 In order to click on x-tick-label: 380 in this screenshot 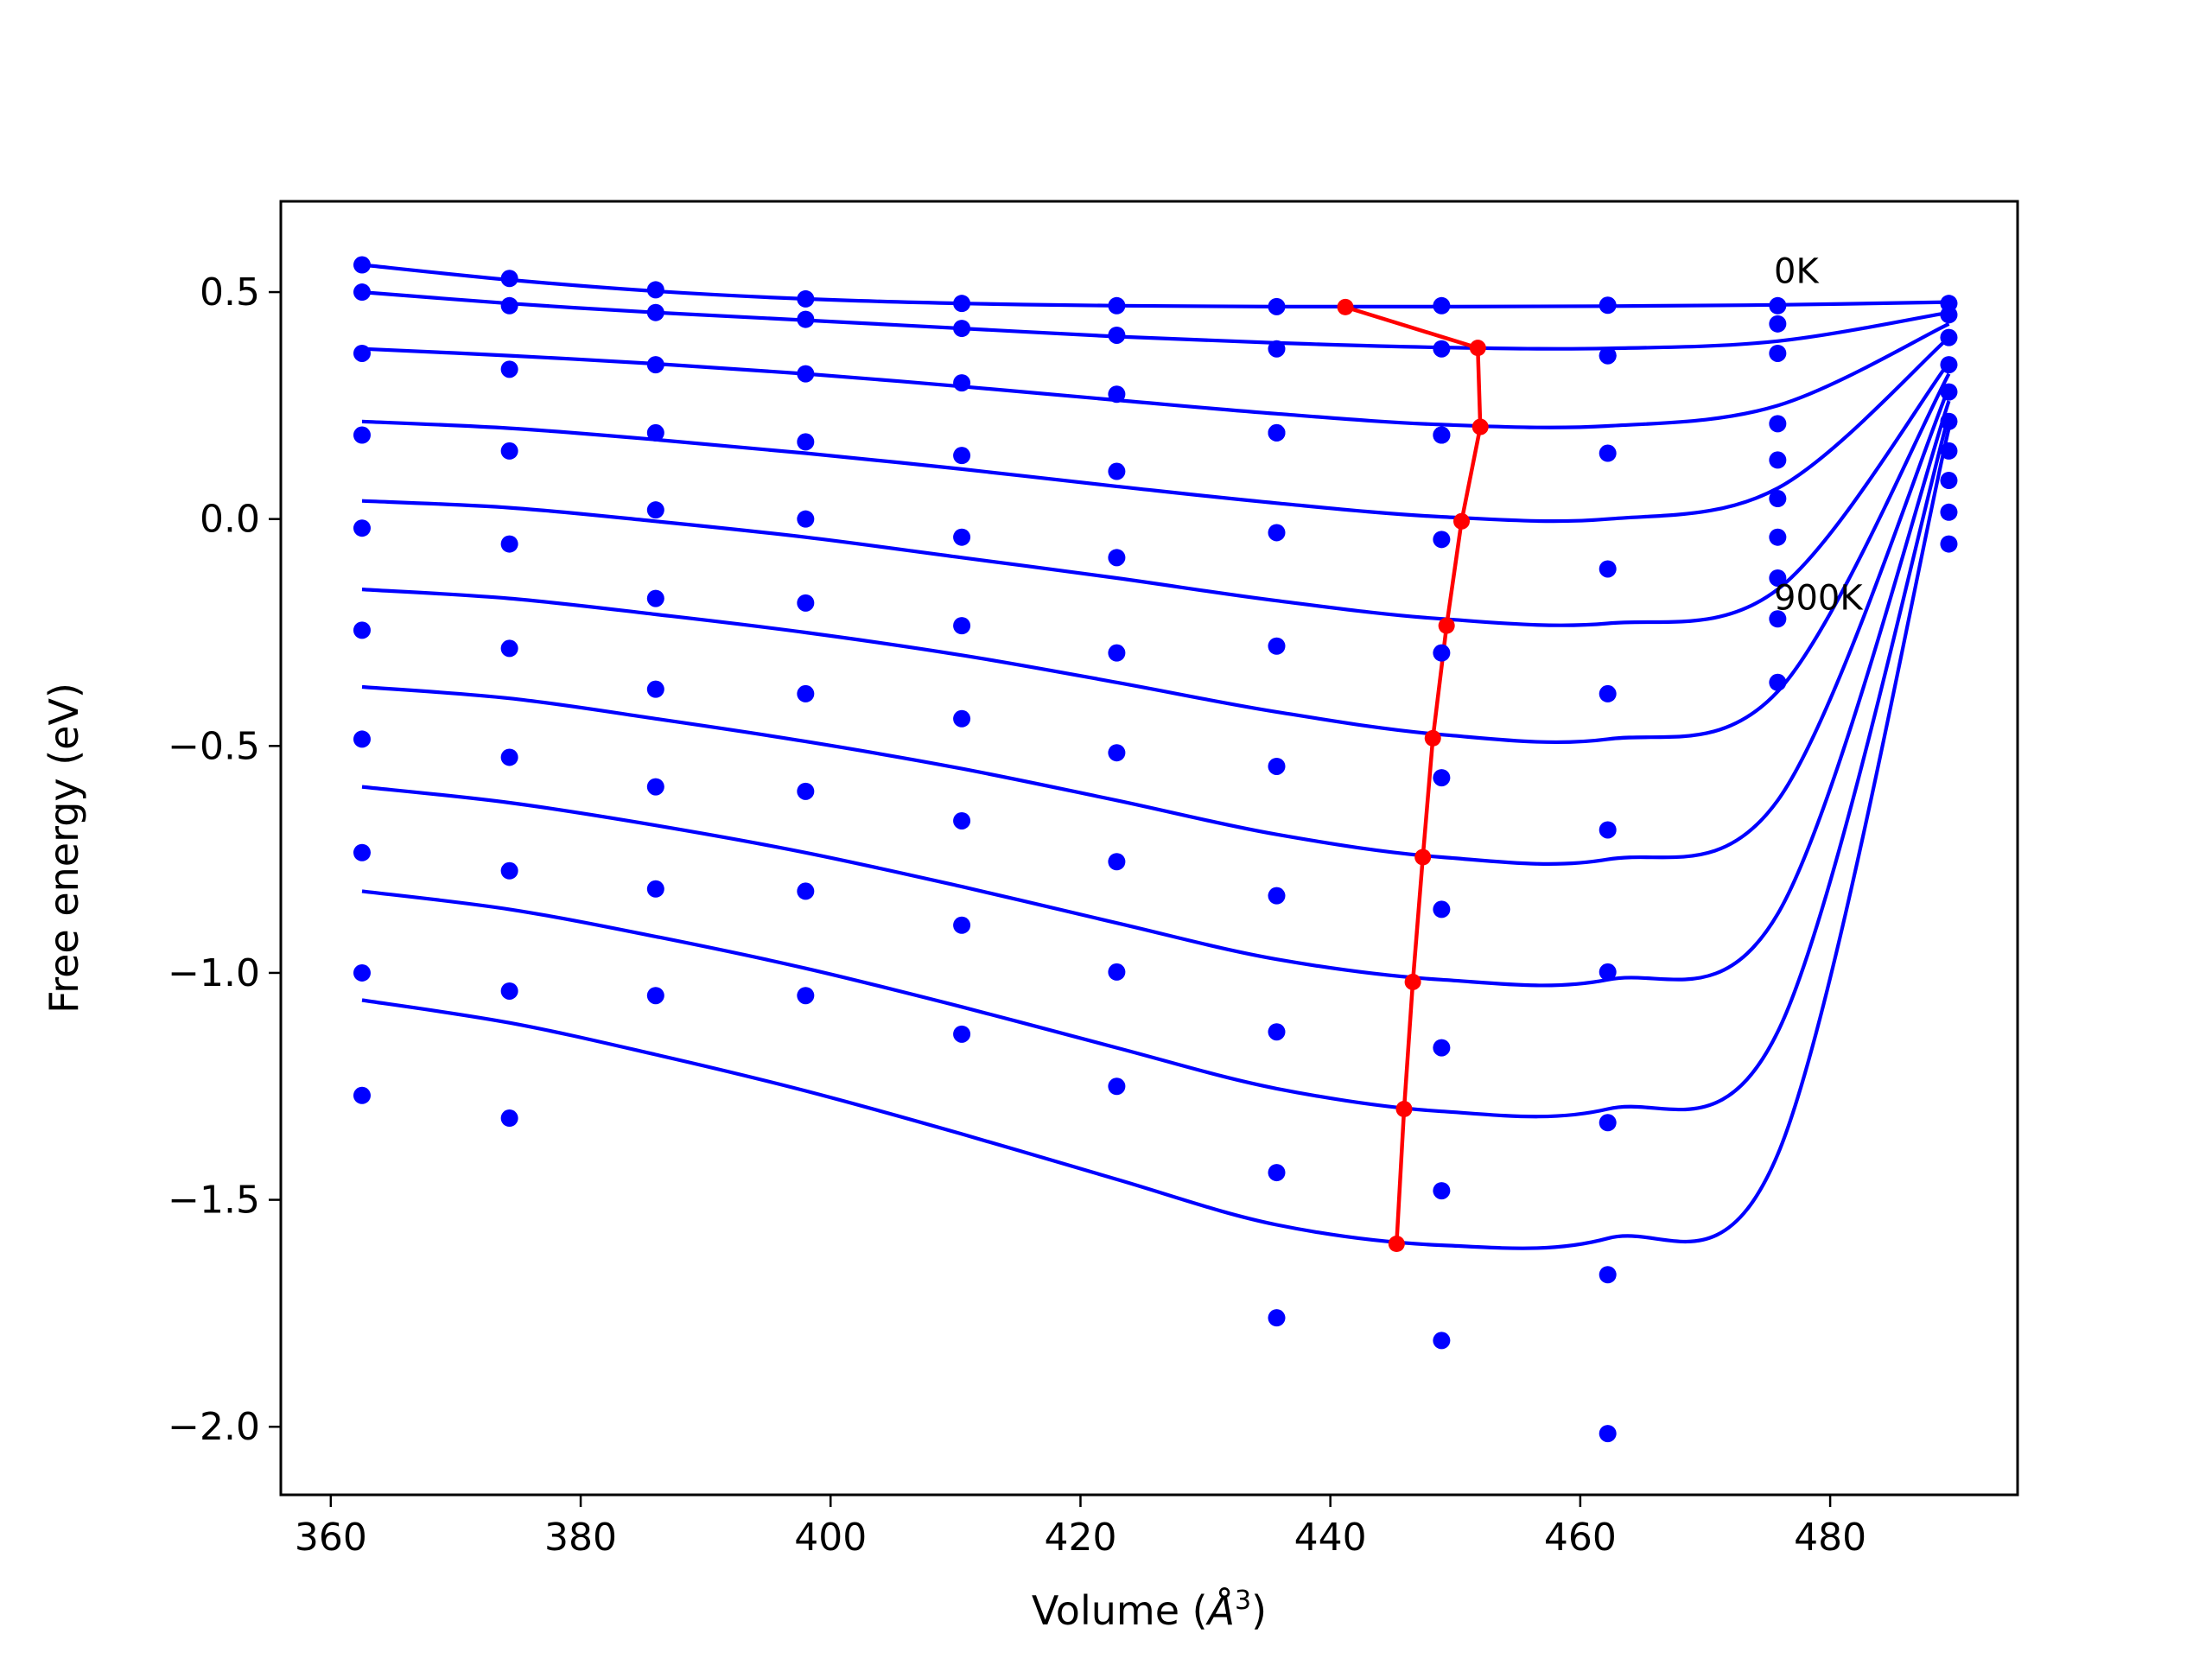, I will do `click(580, 1538)`.